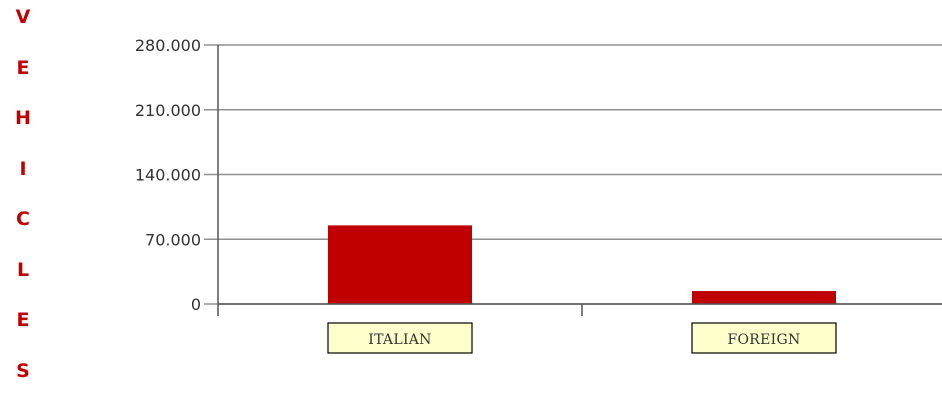 This screenshot has height=408, width=942. Describe the element at coordinates (173, 239) in the screenshot. I see `y-tick-label: 70.000` at that location.